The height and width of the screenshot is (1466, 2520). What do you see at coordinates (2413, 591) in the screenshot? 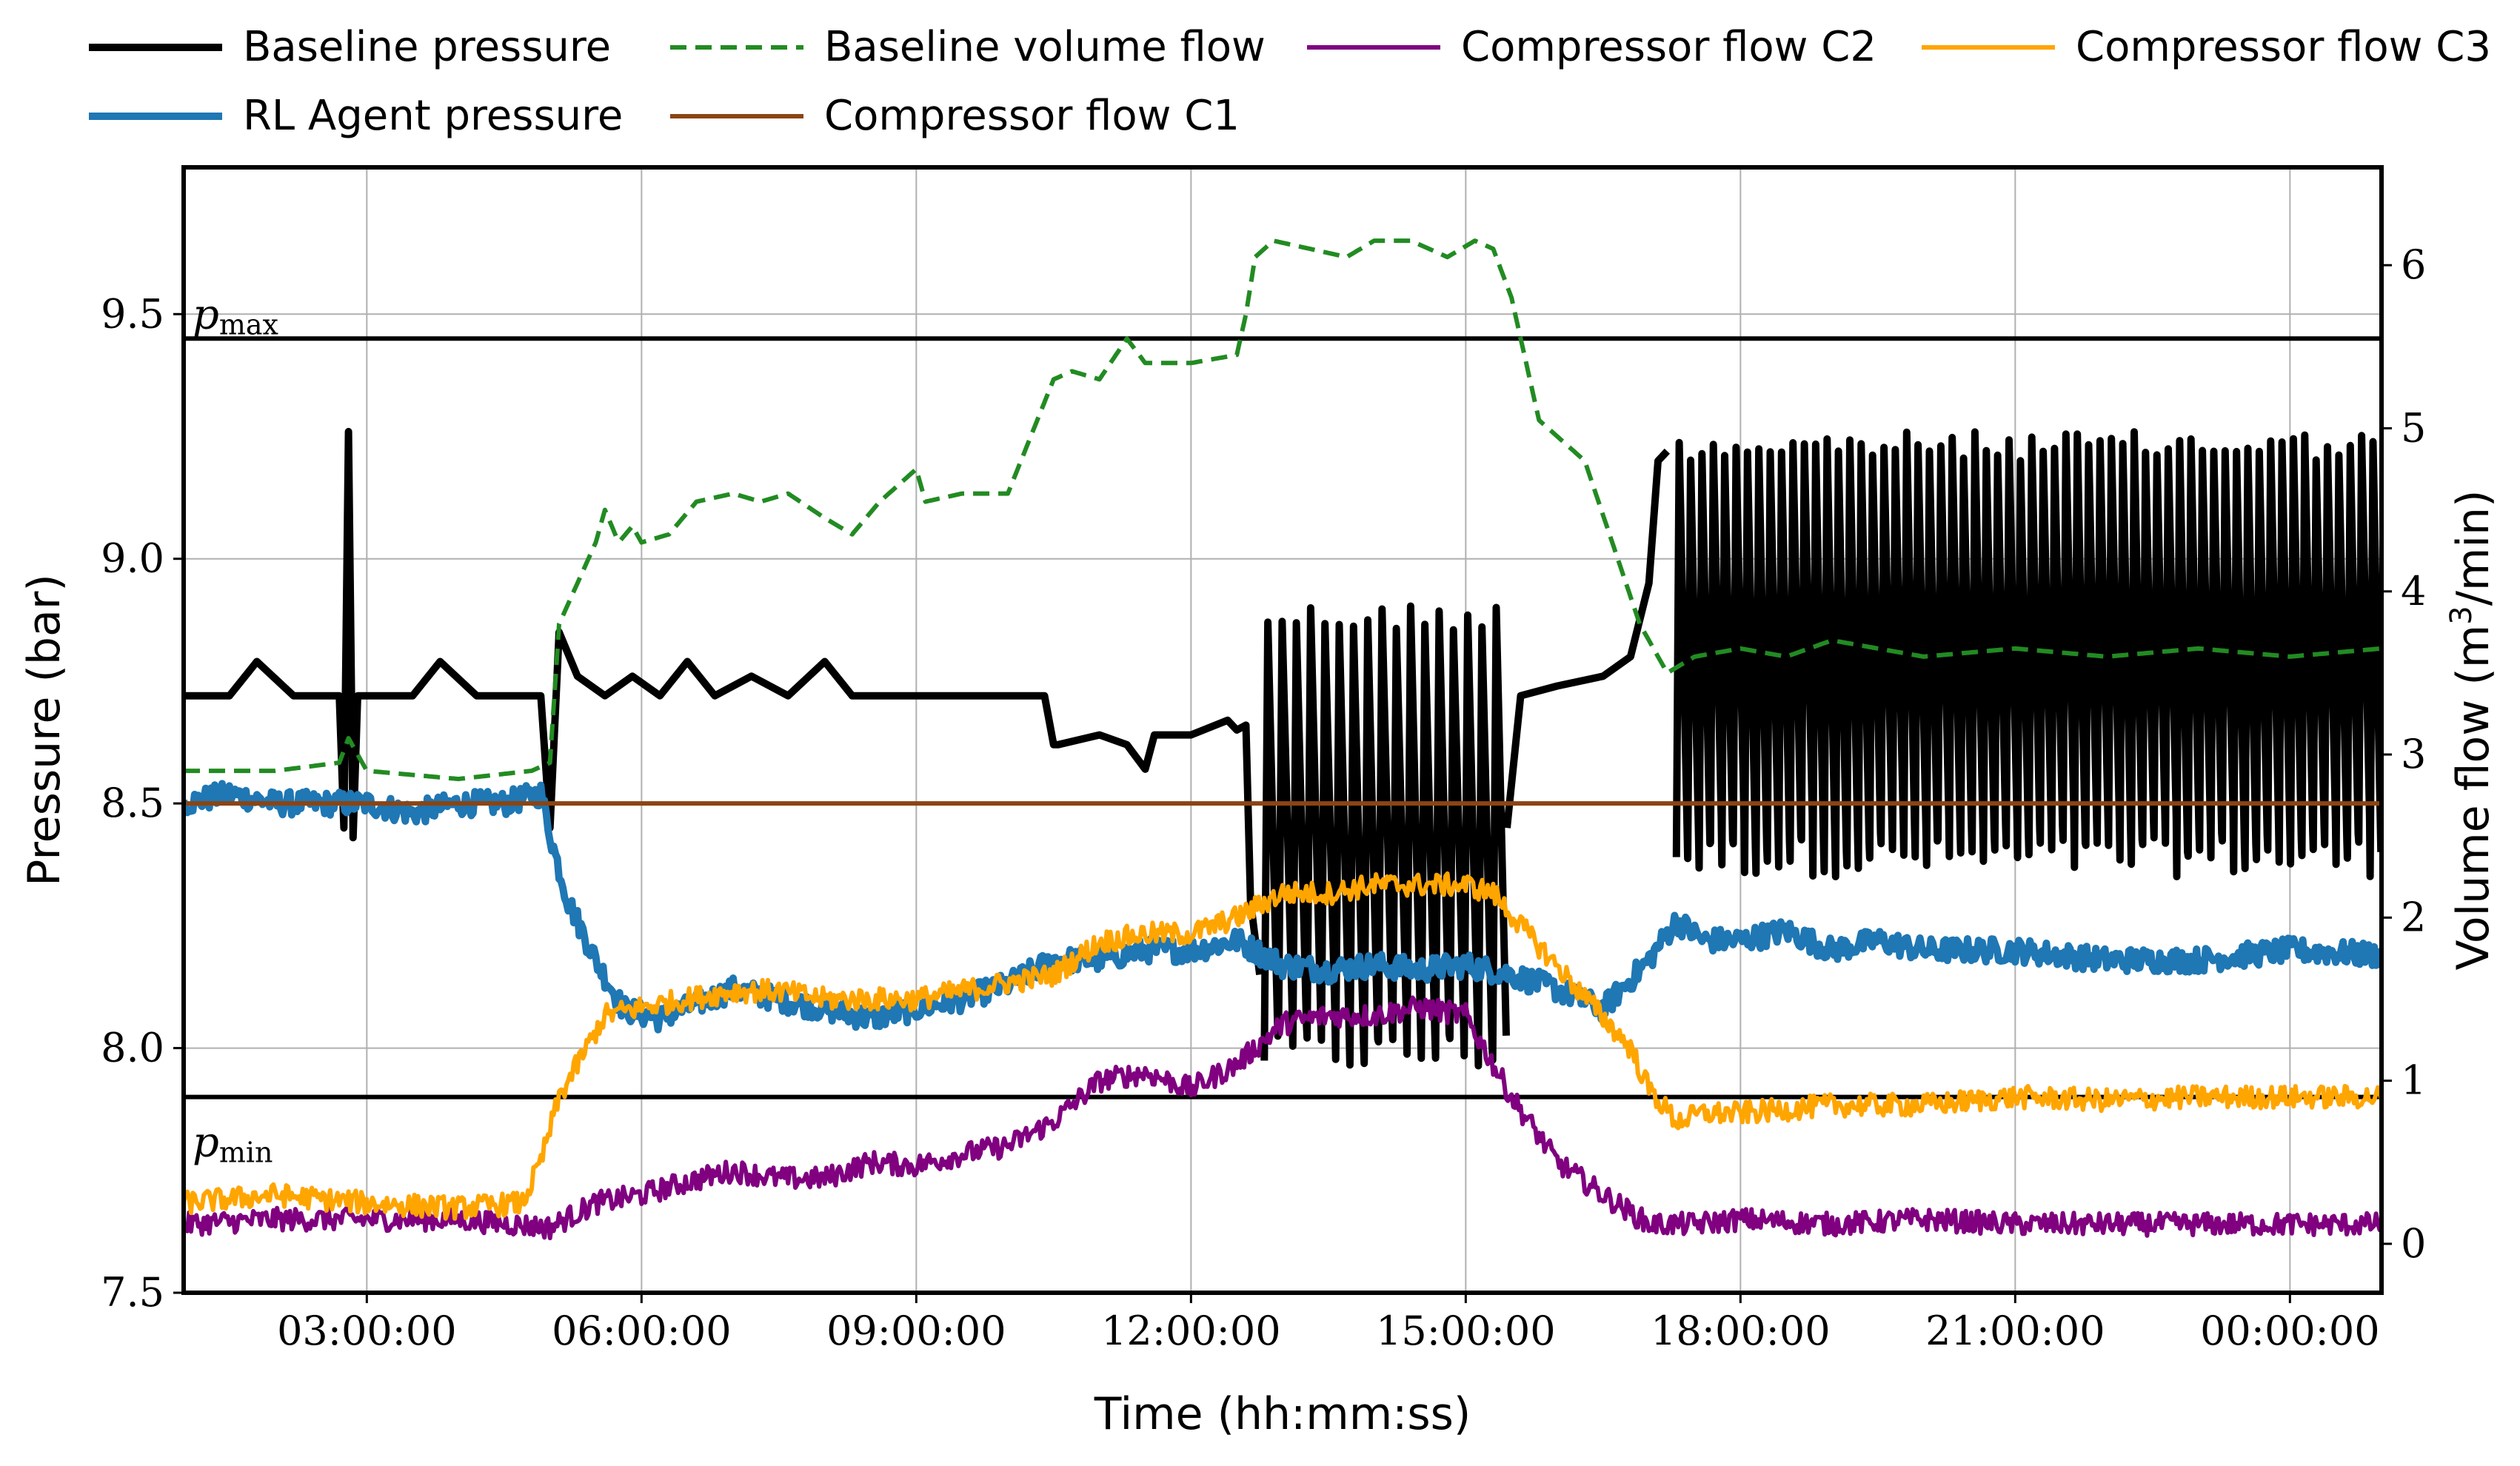
I see `y-right-tick-label: 4` at bounding box center [2413, 591].